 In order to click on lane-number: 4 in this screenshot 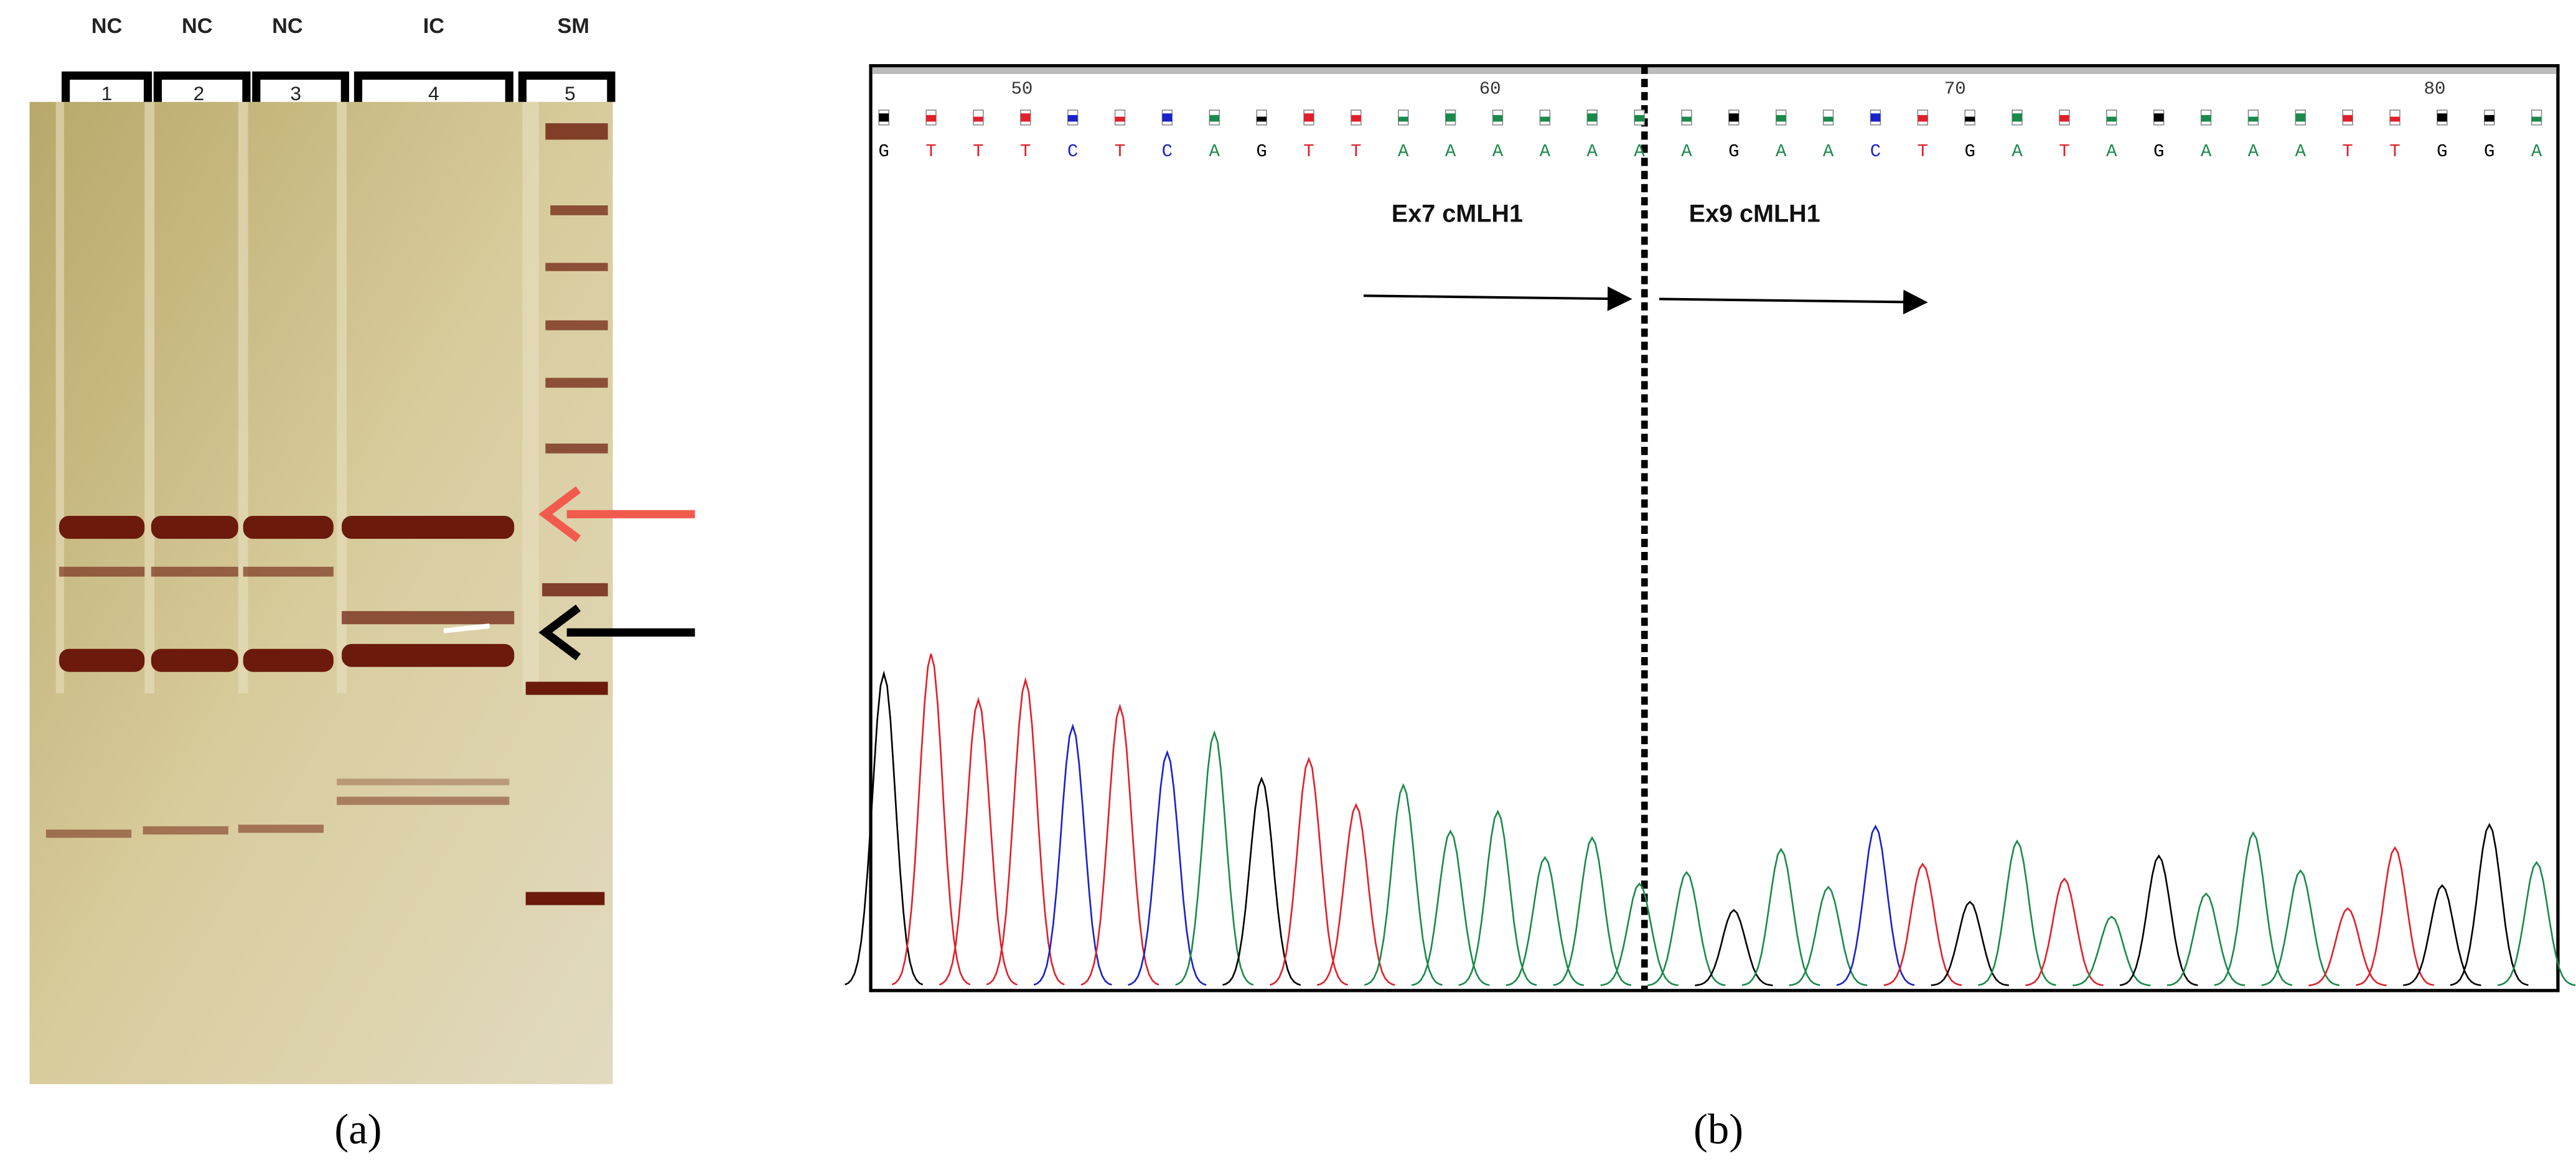, I will do `click(433, 94)`.